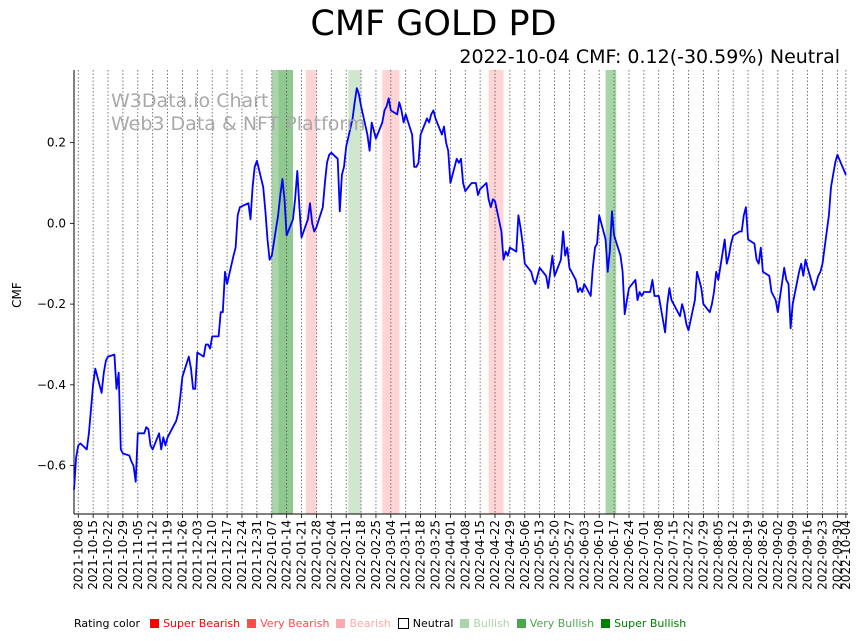  What do you see at coordinates (718, 555) in the screenshot?
I see `x-tick-label: 2022-08-05` at bounding box center [718, 555].